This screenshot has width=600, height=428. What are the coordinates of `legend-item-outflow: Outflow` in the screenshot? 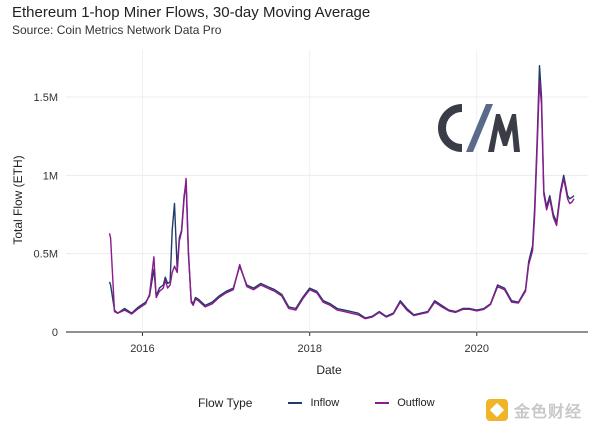 It's located at (405, 403).